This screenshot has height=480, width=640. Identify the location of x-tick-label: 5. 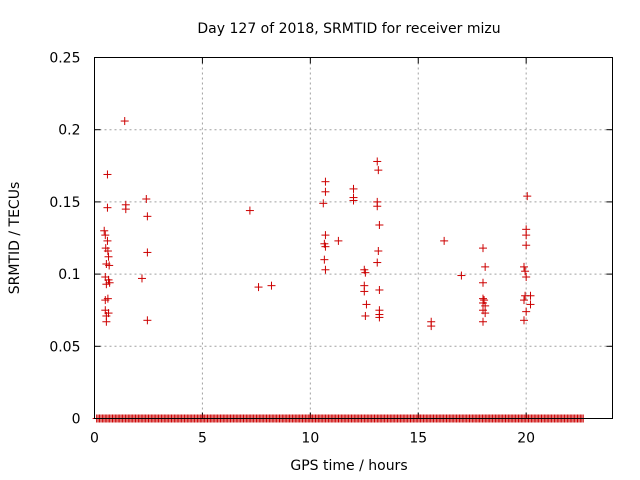
(202, 439).